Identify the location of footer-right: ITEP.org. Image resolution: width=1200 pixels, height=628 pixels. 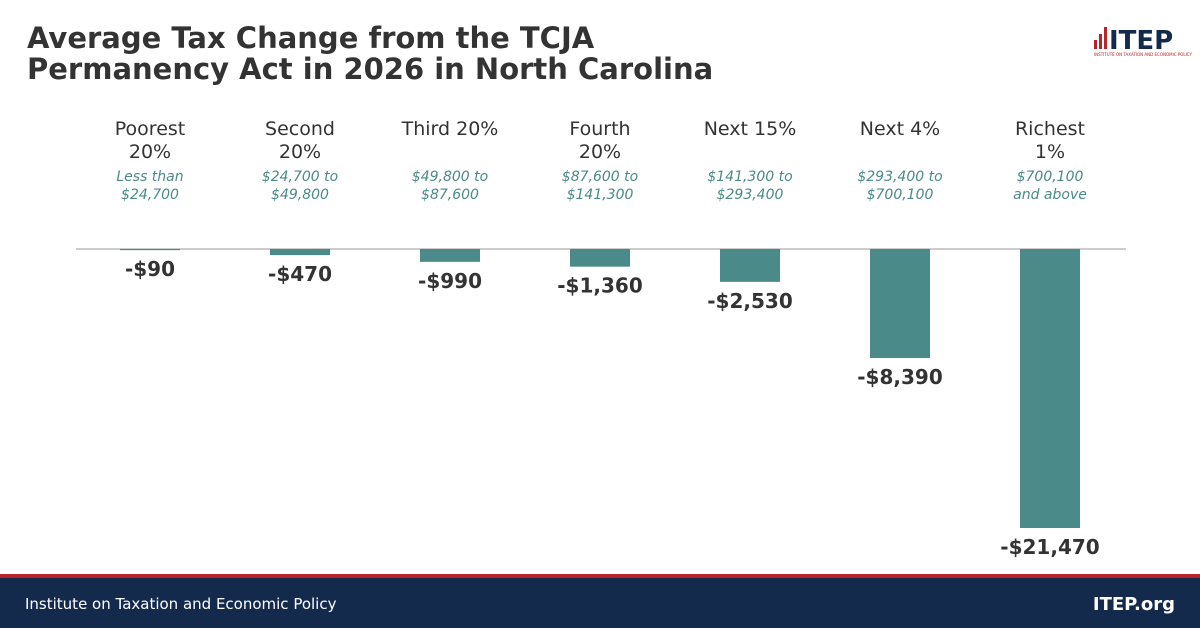
(1134, 604).